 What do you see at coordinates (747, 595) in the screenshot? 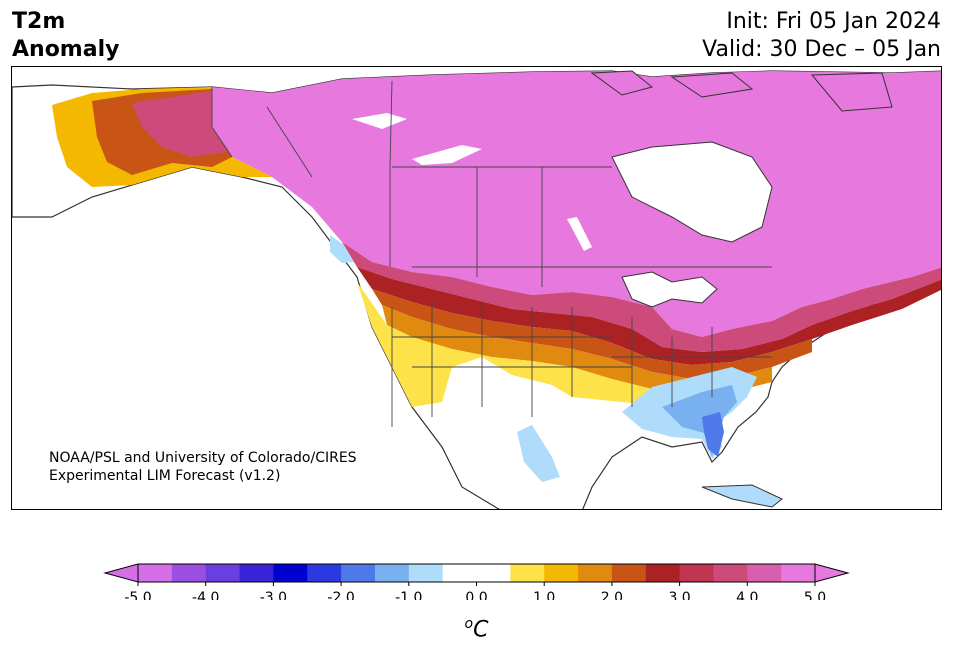
I see `colorbar-tick-label: 4.0` at bounding box center [747, 595].